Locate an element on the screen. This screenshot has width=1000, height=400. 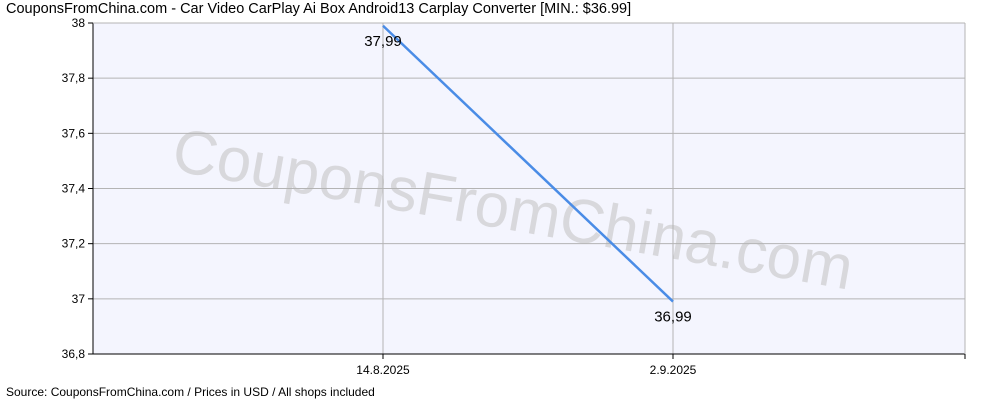
y-tick-label: 38 is located at coordinates (79, 23).